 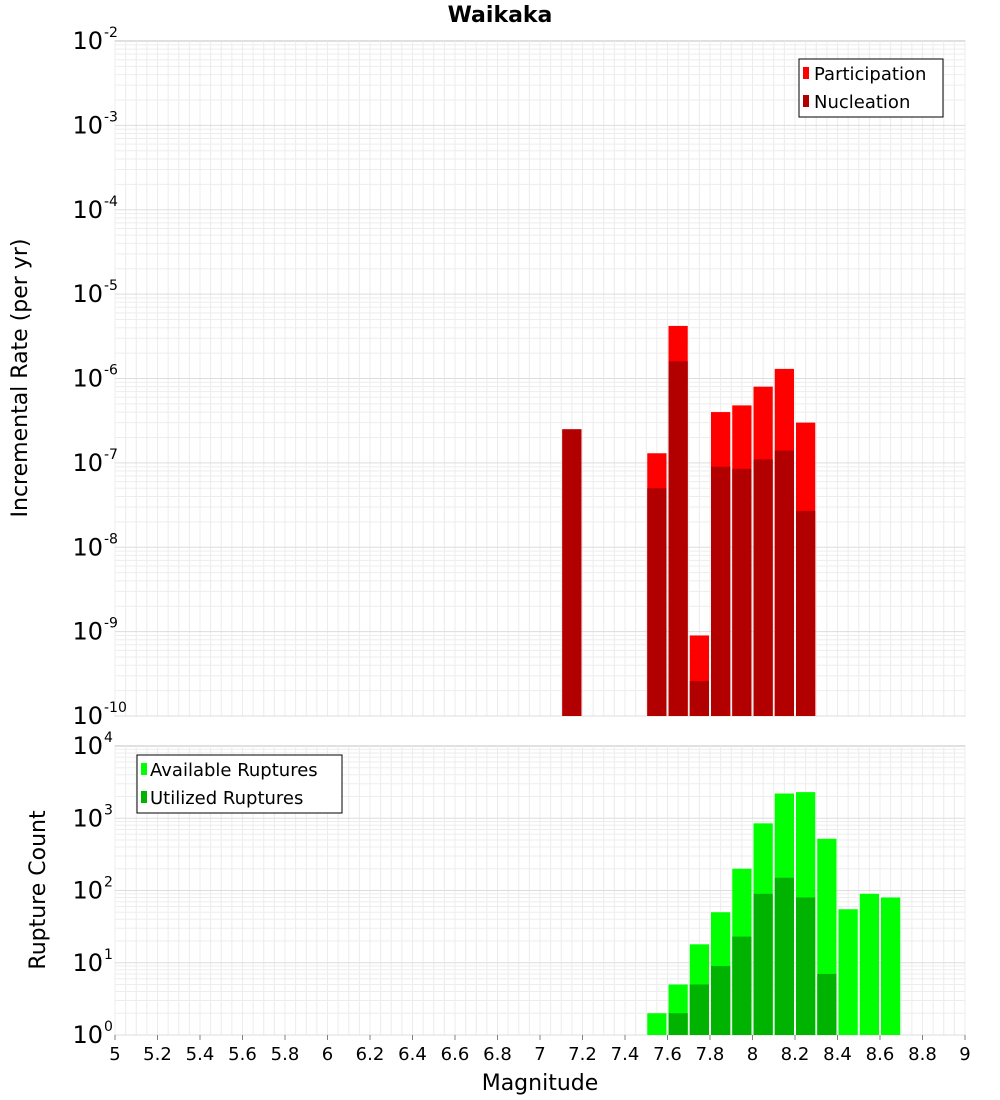 What do you see at coordinates (539, 1054) in the screenshot?
I see `x-tick-label: 7` at bounding box center [539, 1054].